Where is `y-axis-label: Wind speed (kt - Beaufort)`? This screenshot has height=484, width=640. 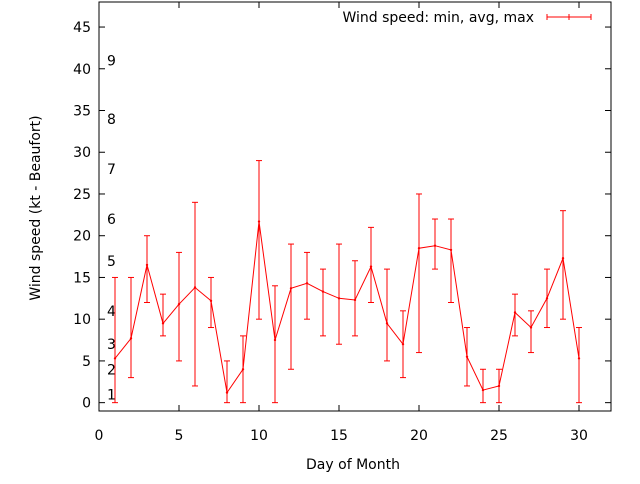 y-axis-label: Wind speed (kt - Beaufort) is located at coordinates (36, 207).